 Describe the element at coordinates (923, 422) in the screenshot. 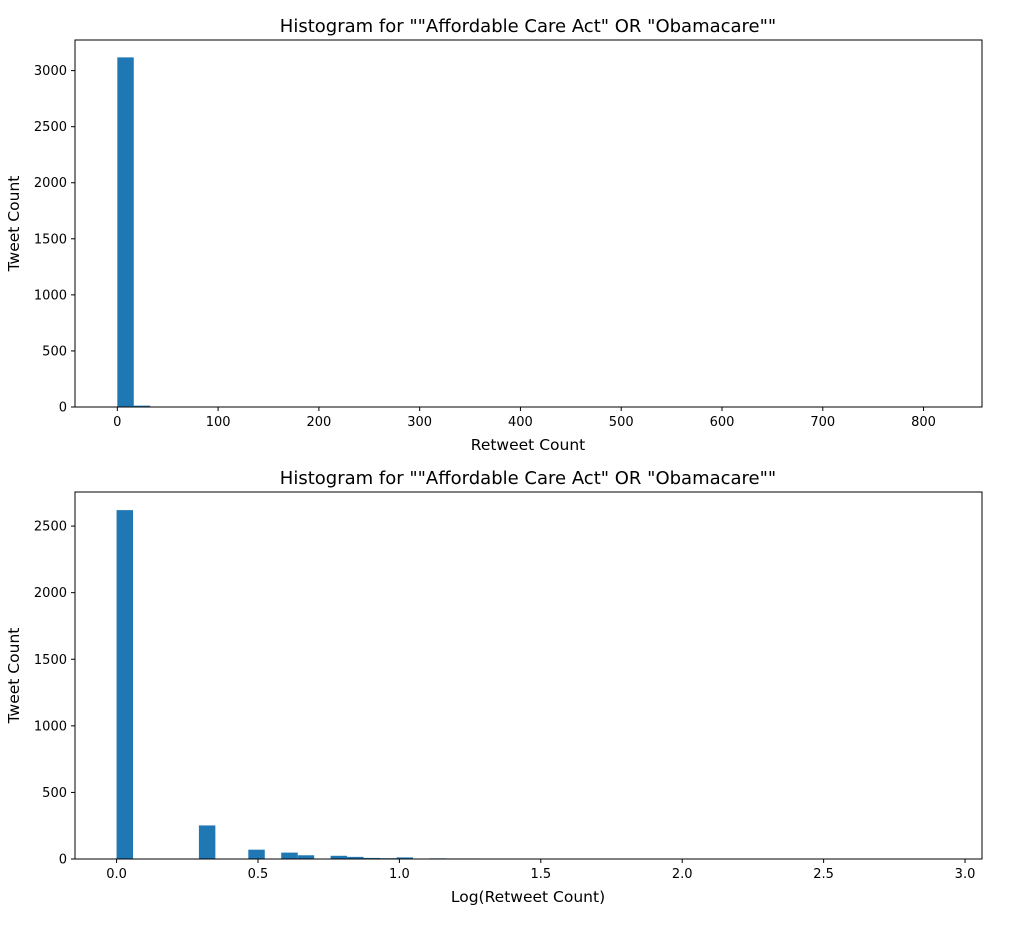

I see `x-tick-label: 800` at that location.